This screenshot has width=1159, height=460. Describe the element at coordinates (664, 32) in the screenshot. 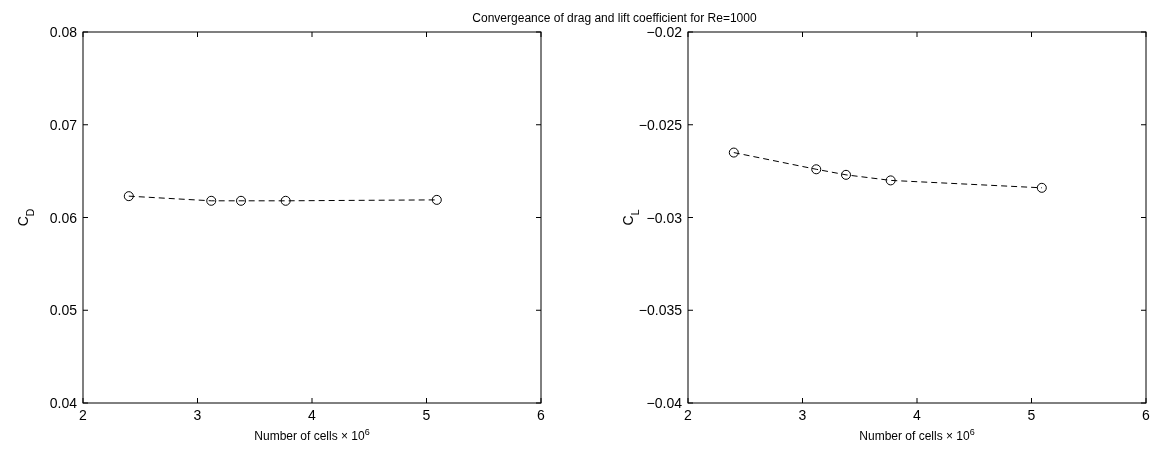

I see `y-tick-label: −0.02` at that location.